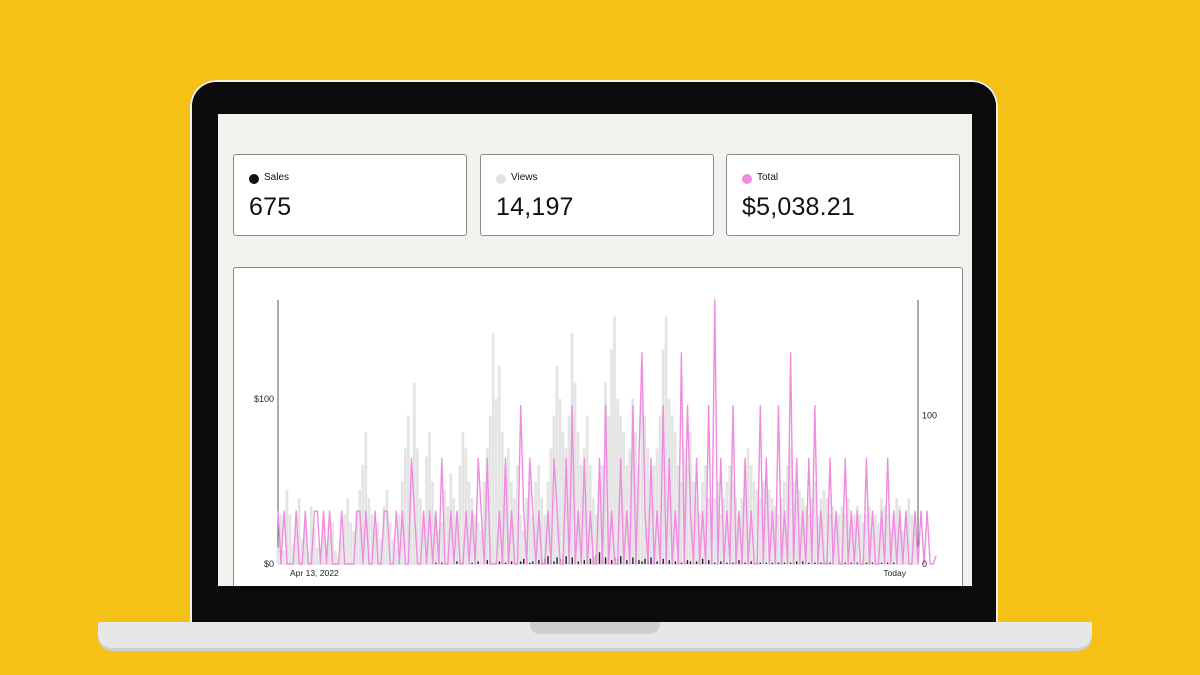 The image size is (1200, 675). Describe the element at coordinates (843, 195) in the screenshot. I see `total-card: Total $5,038.21` at that location.